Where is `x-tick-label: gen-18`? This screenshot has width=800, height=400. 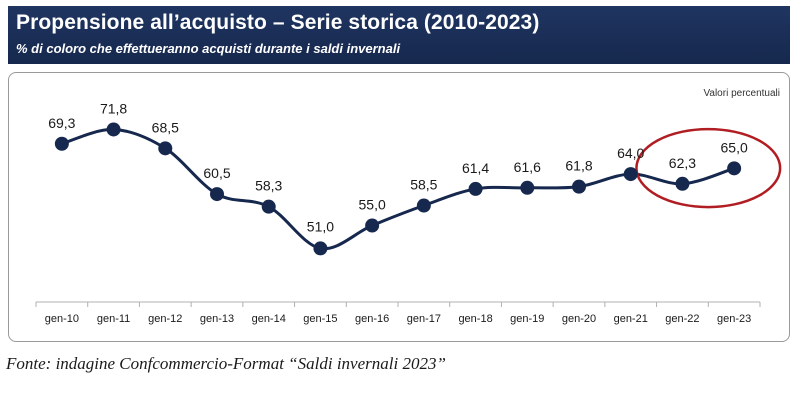
x-tick-label: gen-18 is located at coordinates (475, 319).